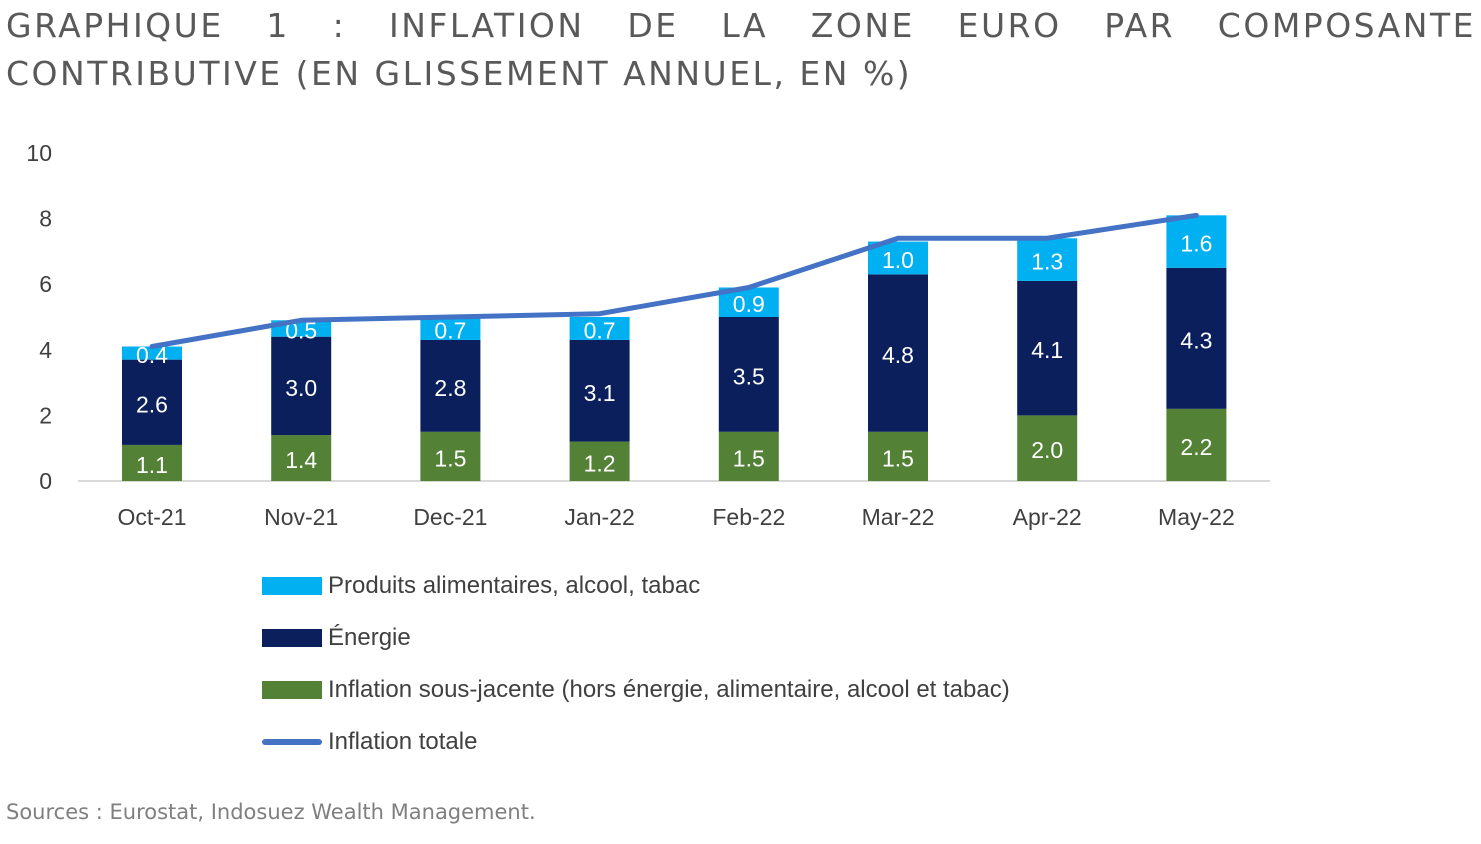 The image size is (1481, 844). What do you see at coordinates (898, 260) in the screenshot?
I see `data-label: 1.0` at bounding box center [898, 260].